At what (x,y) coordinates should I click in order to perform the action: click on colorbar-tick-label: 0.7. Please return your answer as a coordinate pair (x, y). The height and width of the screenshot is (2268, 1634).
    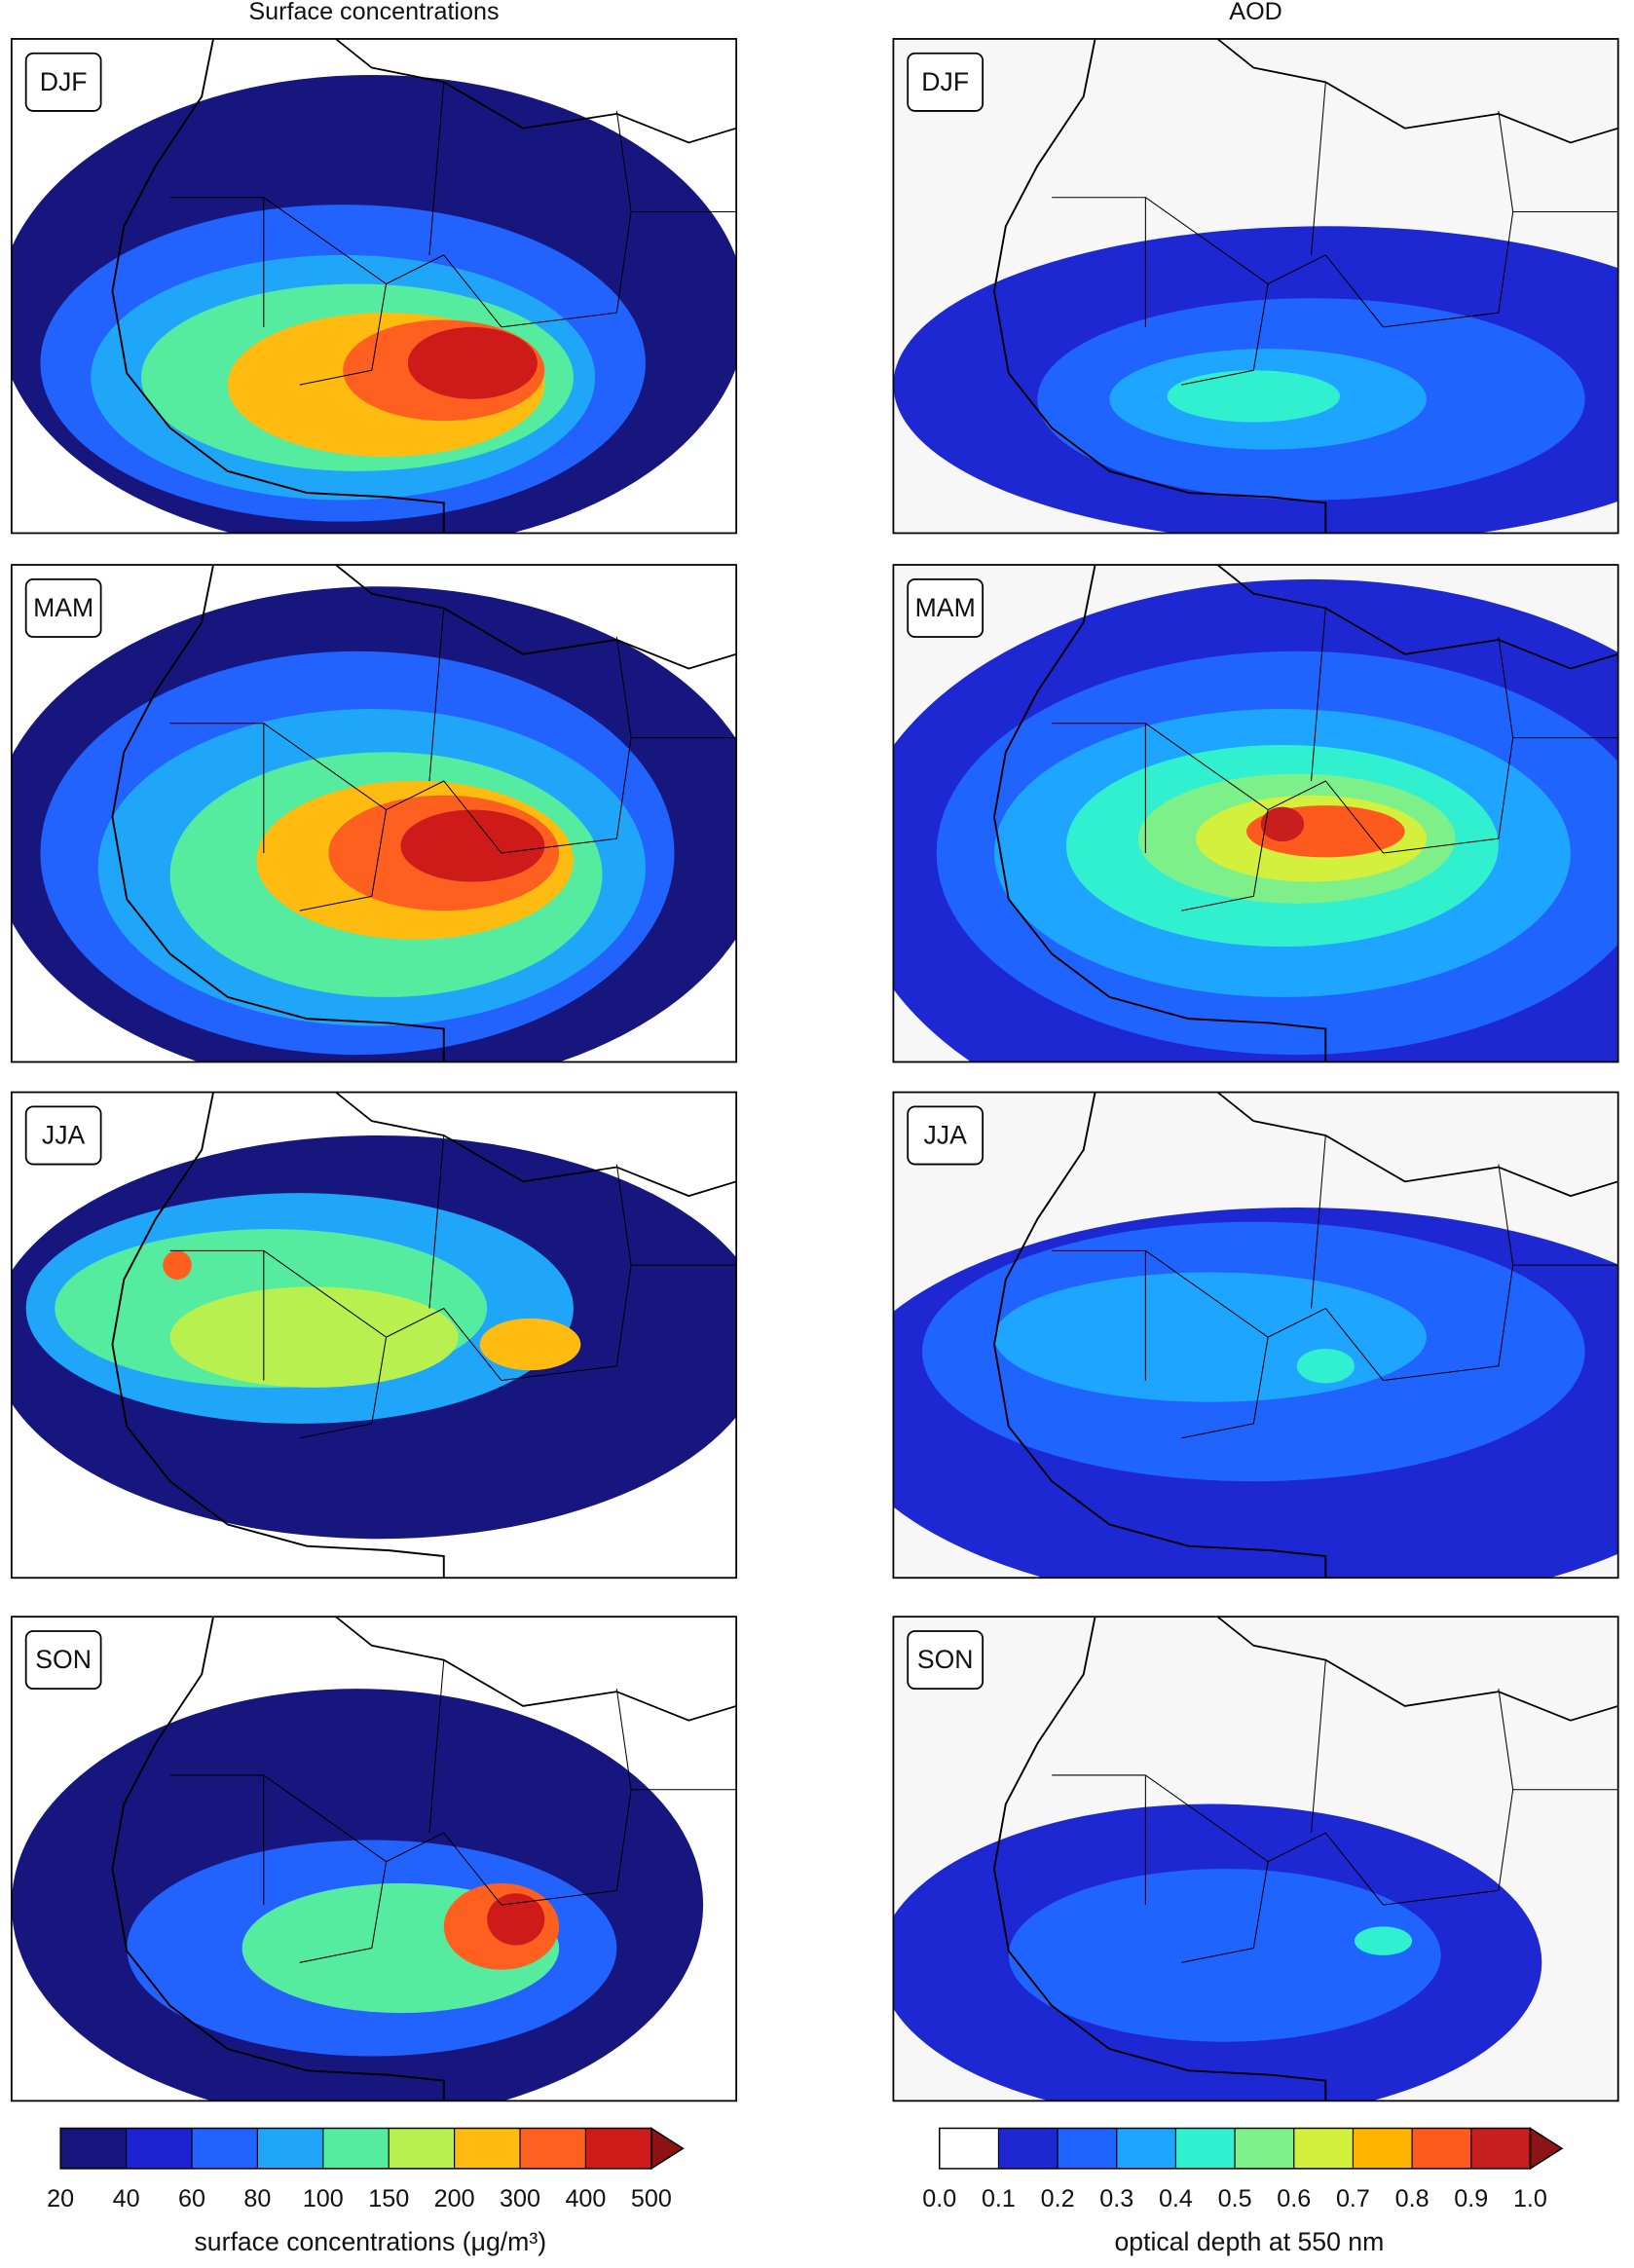
    Looking at the image, I should click on (1353, 2198).